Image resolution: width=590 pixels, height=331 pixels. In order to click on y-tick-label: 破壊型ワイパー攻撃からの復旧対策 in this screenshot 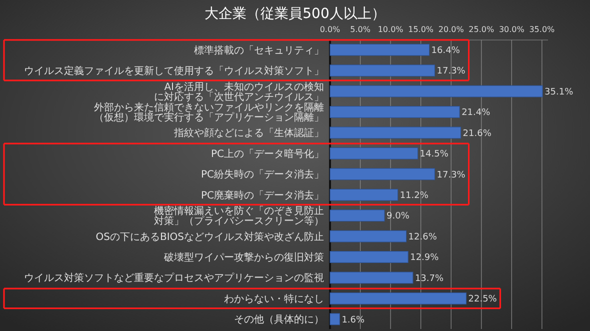, I will do `click(243, 258)`.